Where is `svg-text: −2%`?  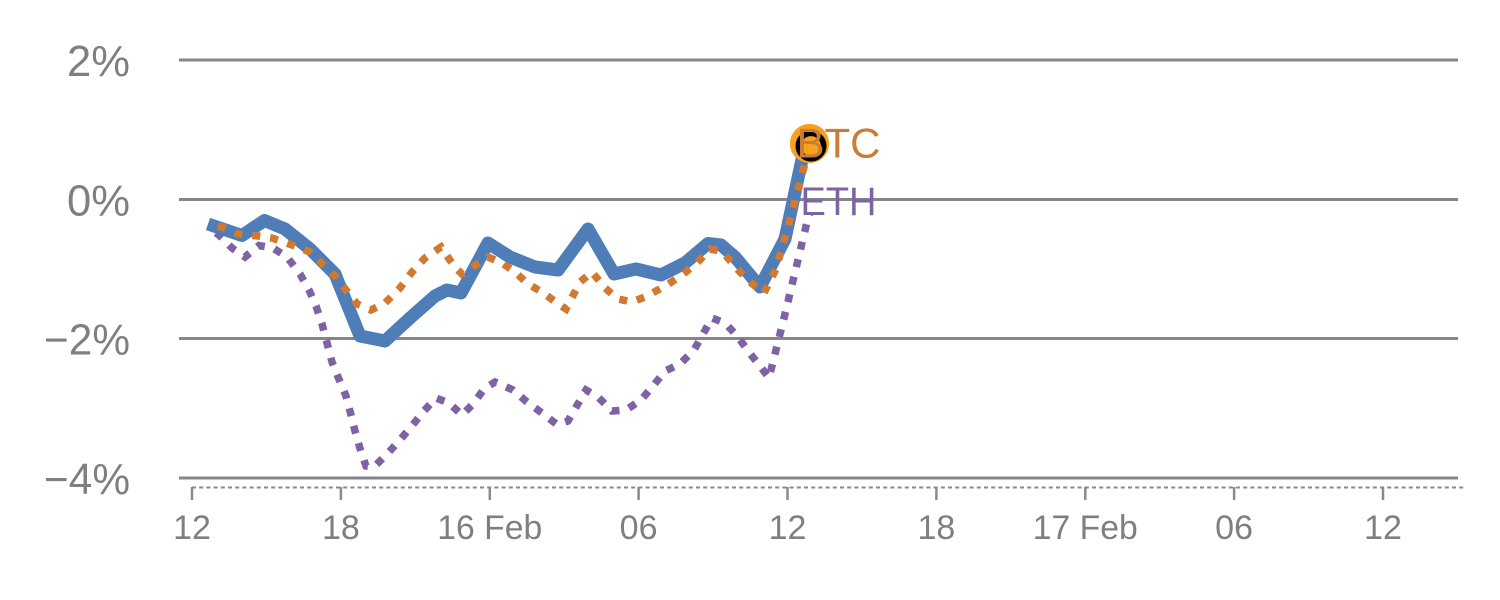
svg-text: −2% is located at coordinates (87, 340).